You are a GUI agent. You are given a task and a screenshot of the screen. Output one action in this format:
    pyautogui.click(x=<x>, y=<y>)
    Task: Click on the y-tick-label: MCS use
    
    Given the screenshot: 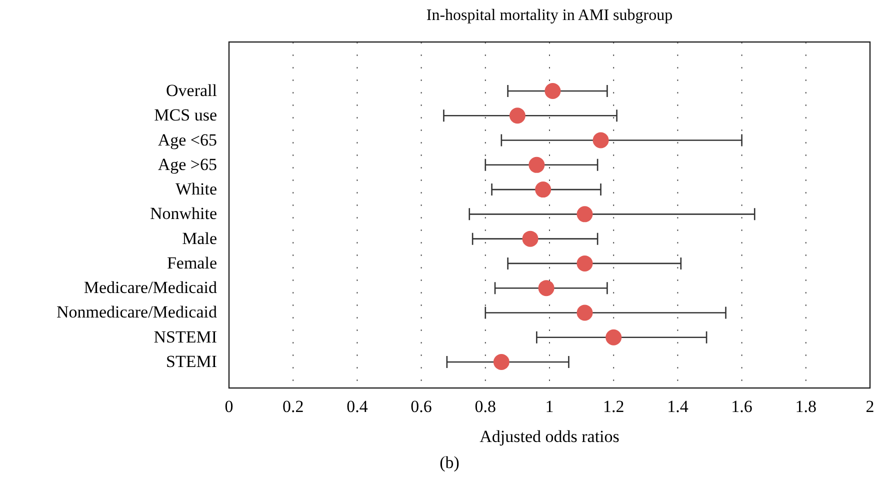 What is the action you would take?
    pyautogui.click(x=185, y=115)
    